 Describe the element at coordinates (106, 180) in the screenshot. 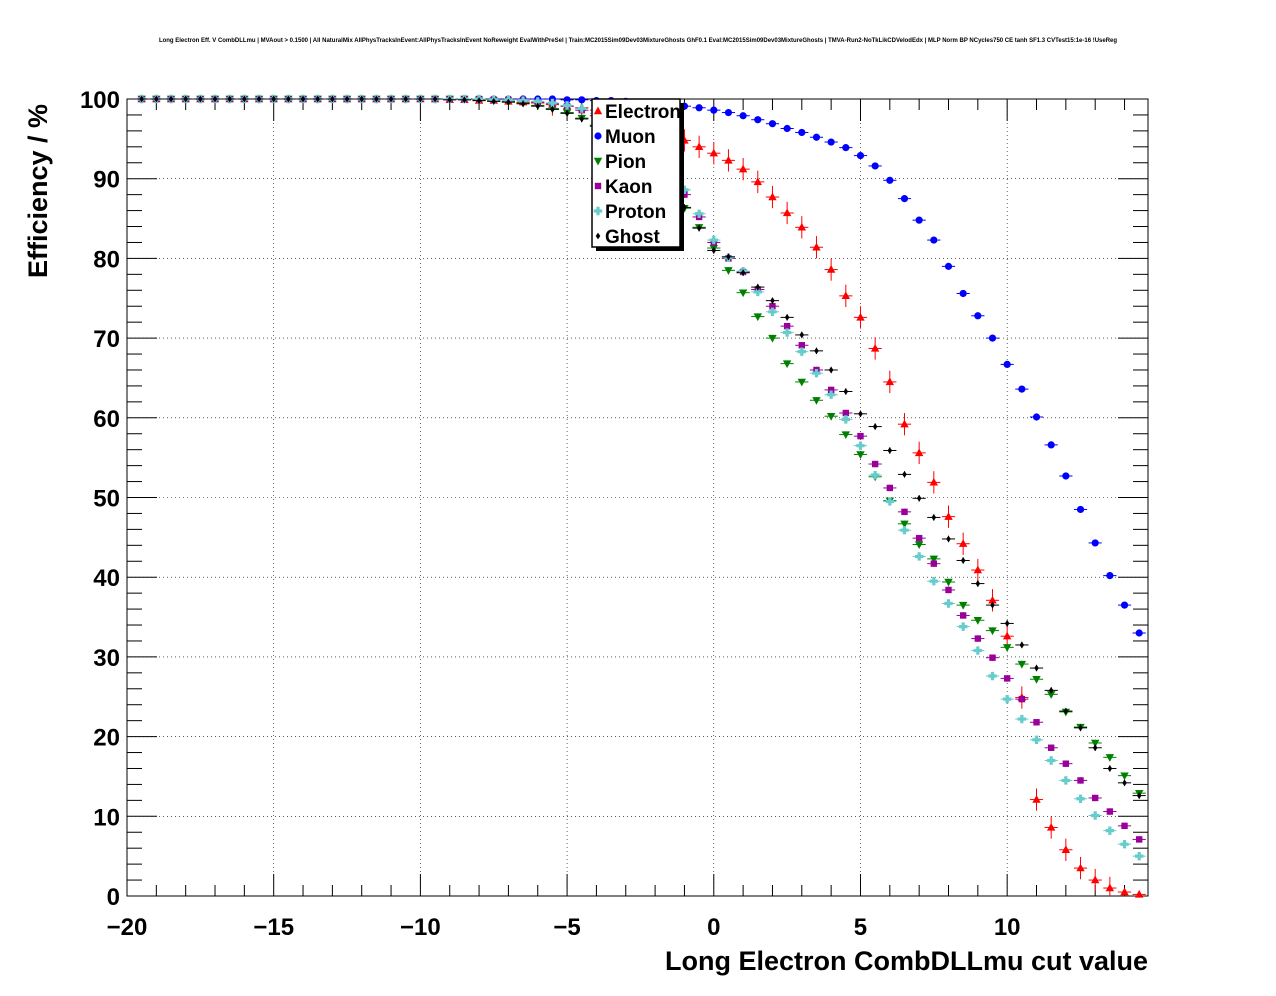

I see `y-tick-label: 90` at that location.